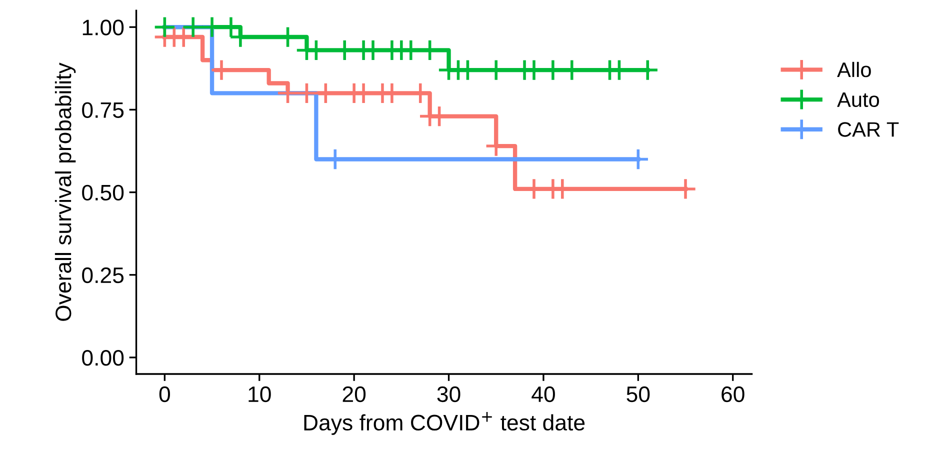 The width and height of the screenshot is (927, 460). I want to click on y-tick-label: 0.25, so click(103, 275).